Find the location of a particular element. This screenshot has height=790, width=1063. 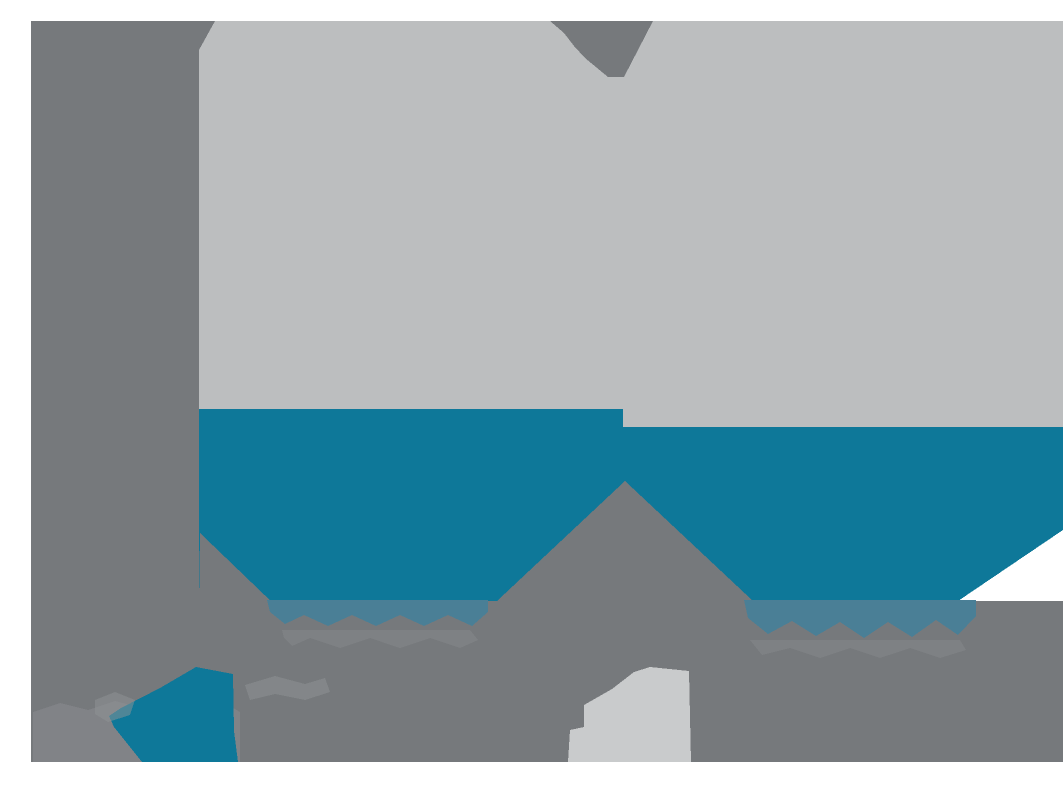

teal-substrip-left is located at coordinates (377, 613).